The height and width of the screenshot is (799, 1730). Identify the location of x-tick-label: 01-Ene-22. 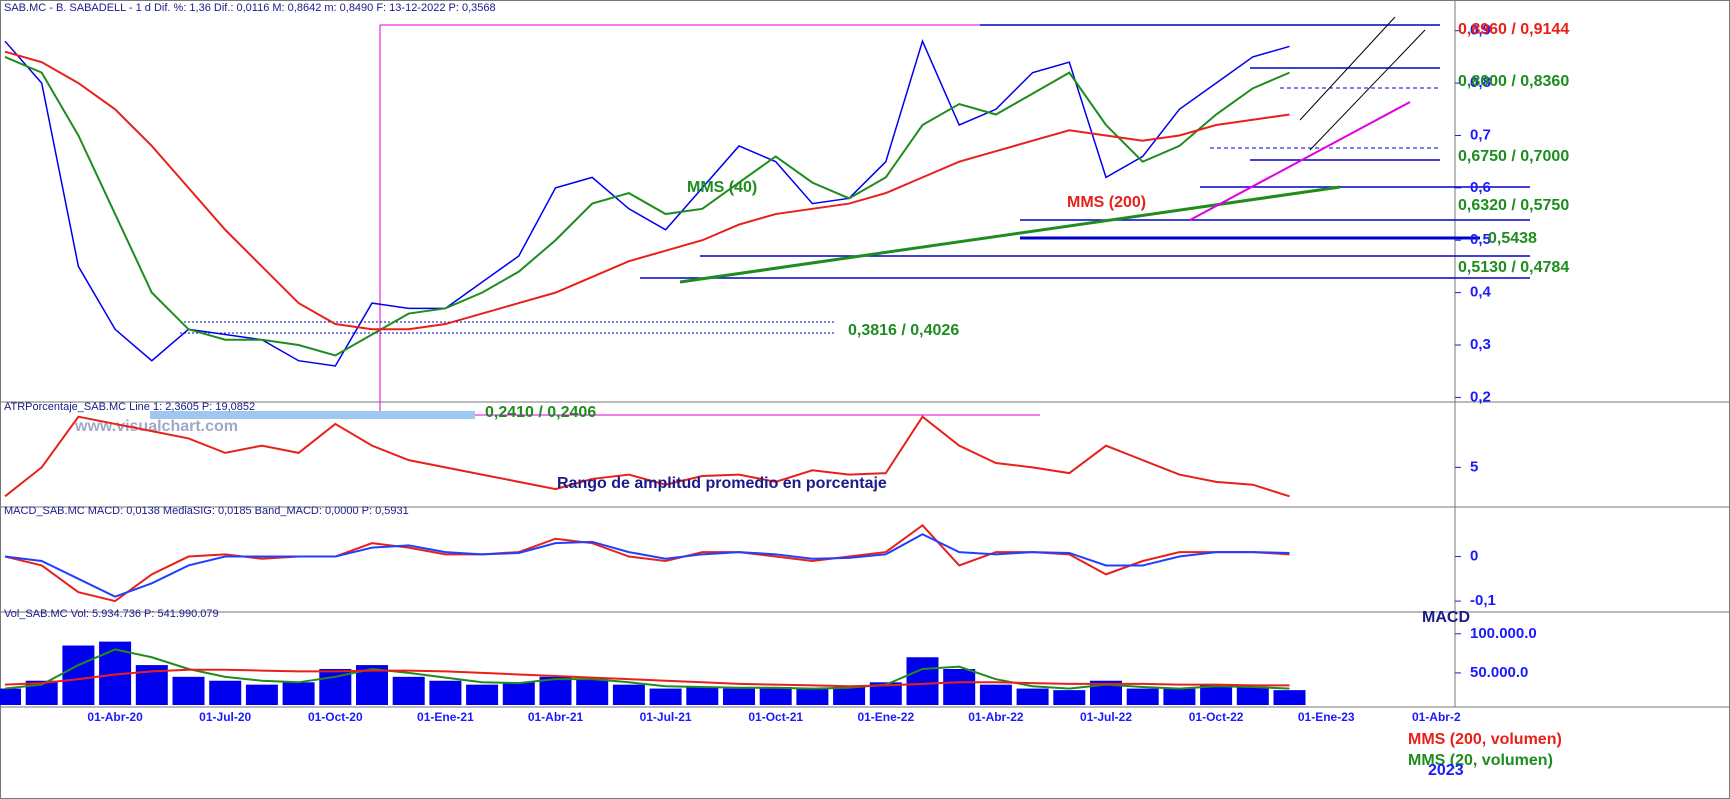
(885, 717).